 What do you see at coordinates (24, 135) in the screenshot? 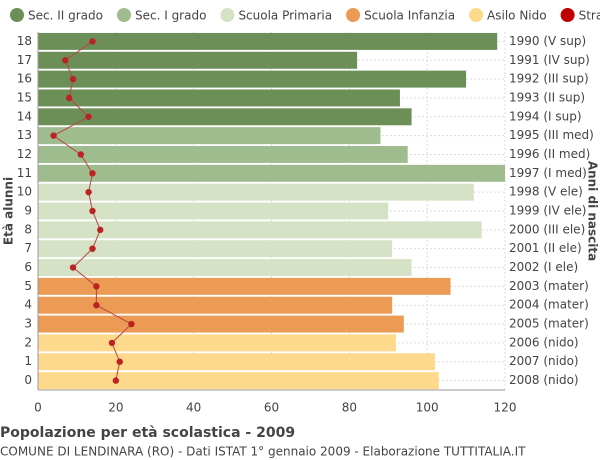
I see `y-tick-label: 13` at bounding box center [24, 135].